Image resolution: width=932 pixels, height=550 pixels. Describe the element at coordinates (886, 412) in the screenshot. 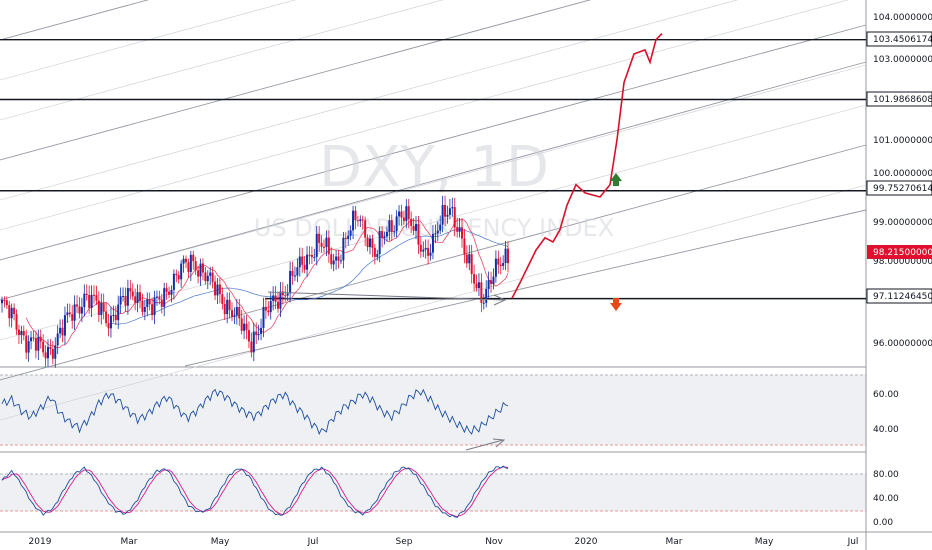

I see `rsi-axis: 60.00 40.00` at that location.